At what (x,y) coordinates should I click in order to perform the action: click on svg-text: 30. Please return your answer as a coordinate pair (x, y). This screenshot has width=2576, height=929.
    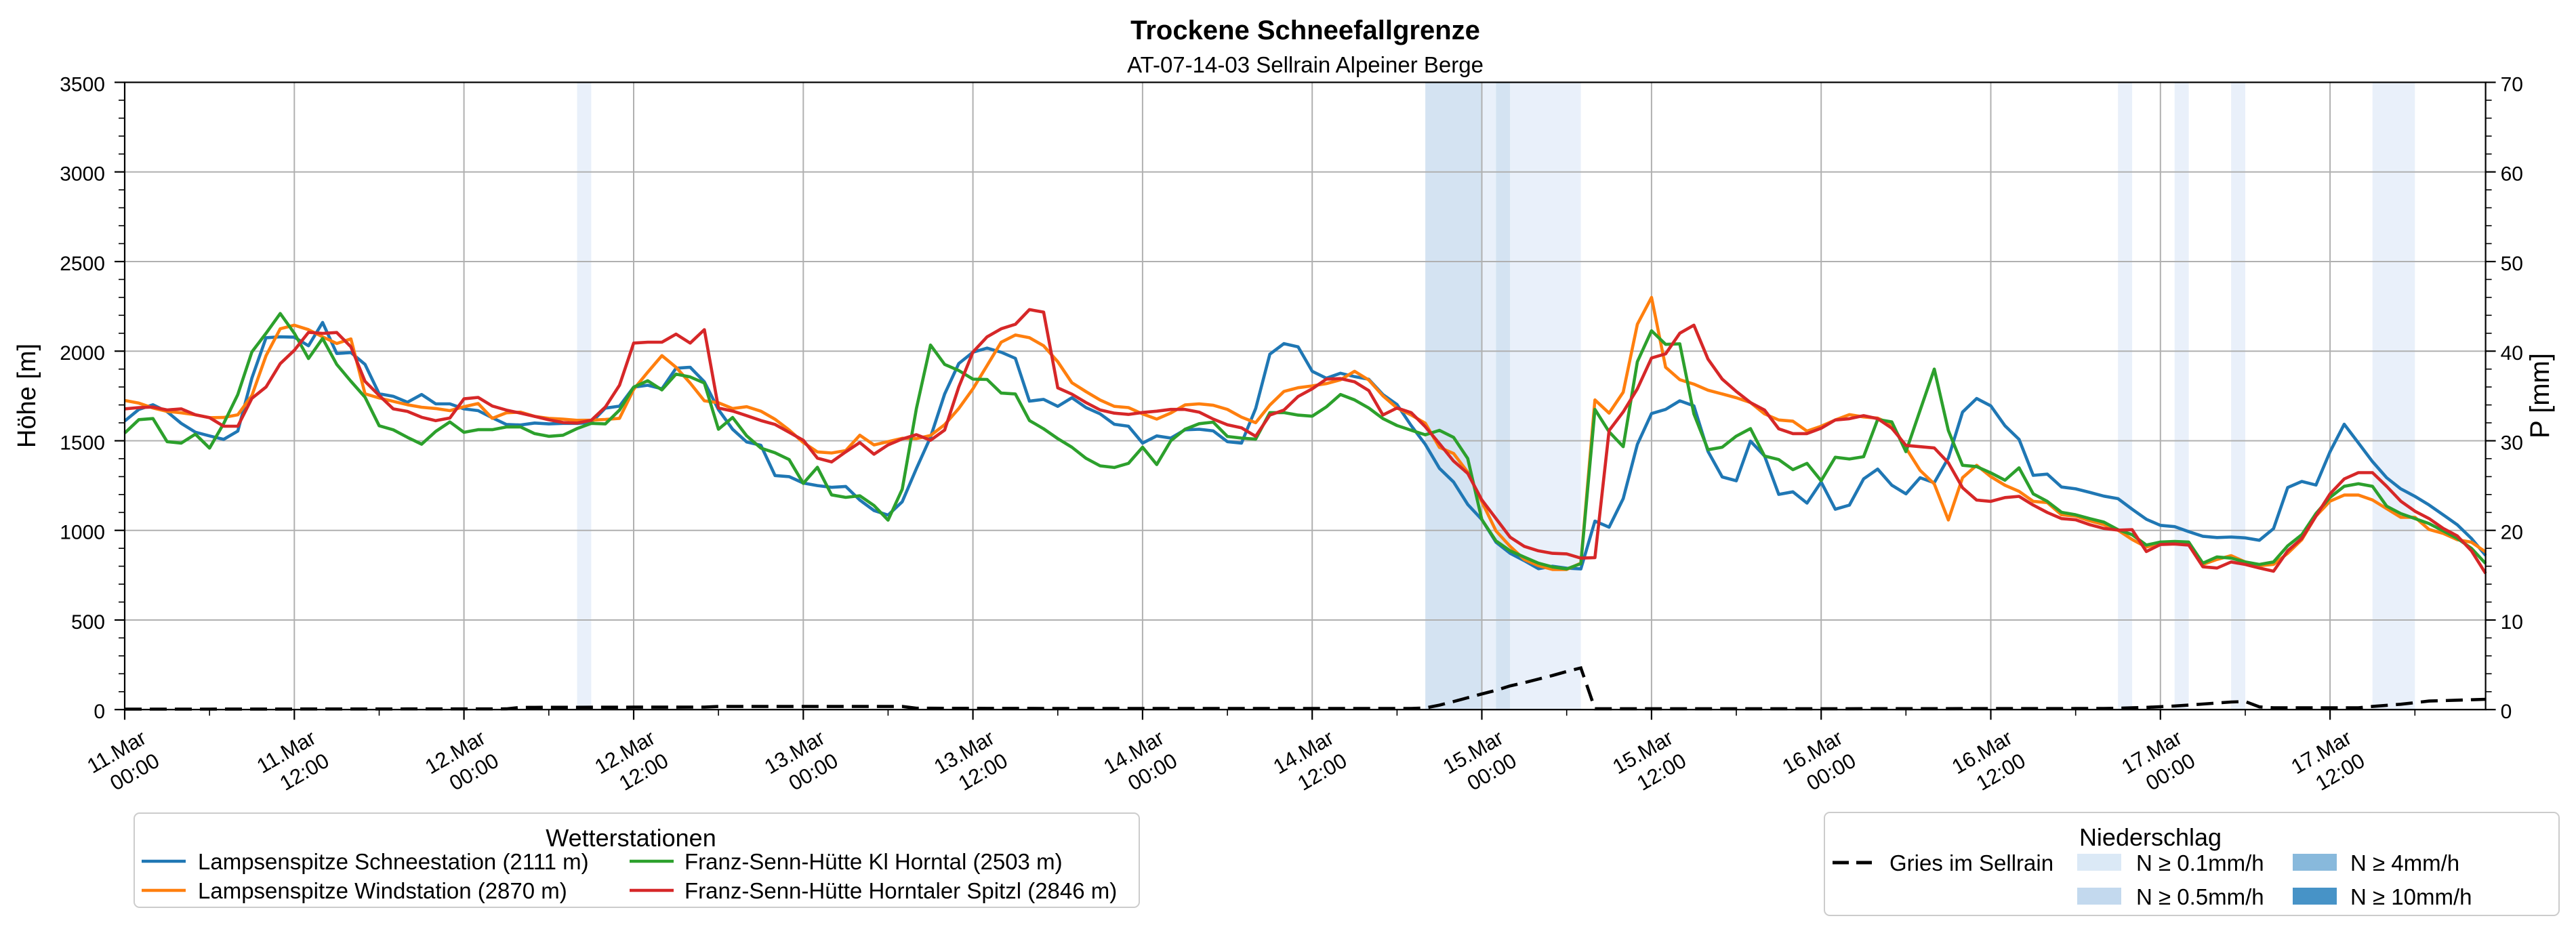
    Looking at the image, I should click on (2512, 443).